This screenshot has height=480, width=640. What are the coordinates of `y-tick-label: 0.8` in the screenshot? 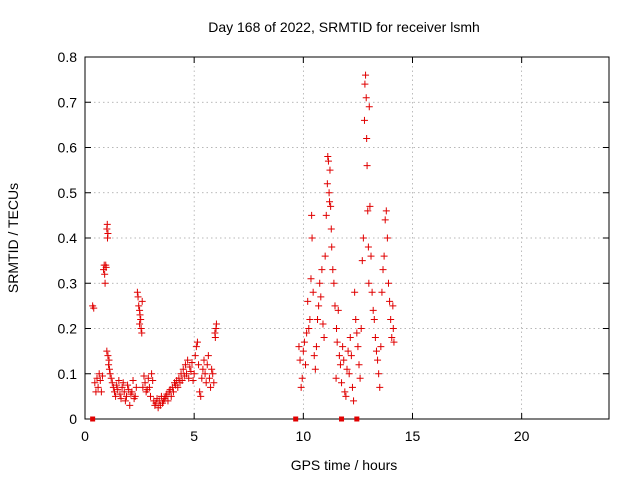 It's located at (68, 57).